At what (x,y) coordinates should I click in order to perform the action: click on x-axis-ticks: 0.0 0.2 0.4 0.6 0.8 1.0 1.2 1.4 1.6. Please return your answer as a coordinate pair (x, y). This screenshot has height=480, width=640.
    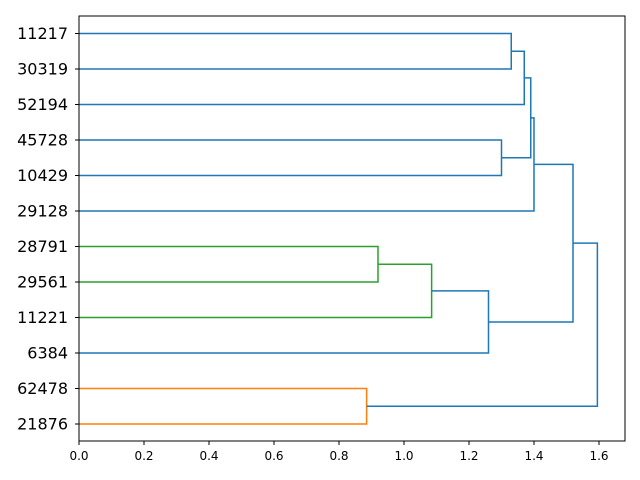
    Looking at the image, I should click on (339, 452).